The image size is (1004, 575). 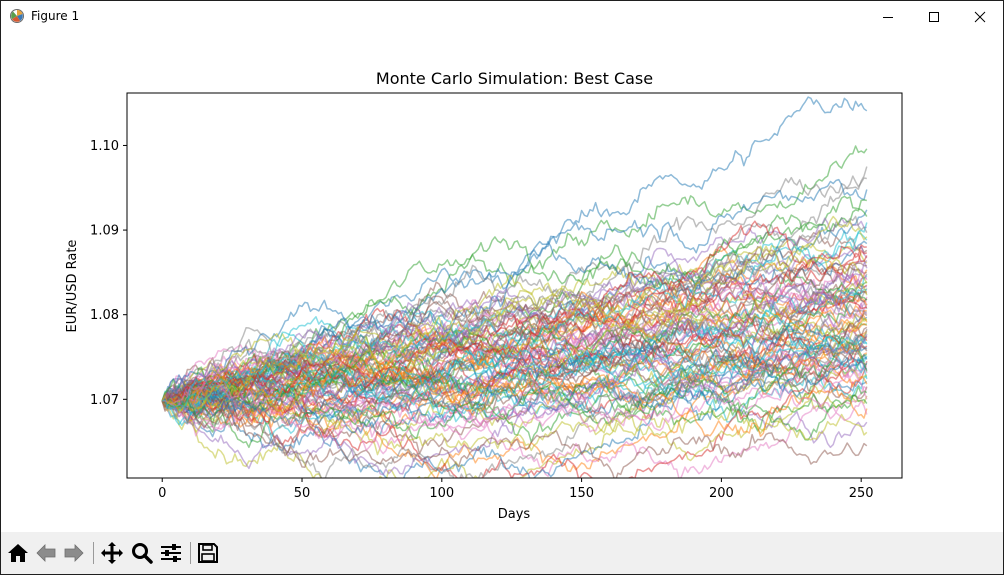 What do you see at coordinates (502, 16) in the screenshot?
I see `title-bar: Figure 1` at bounding box center [502, 16].